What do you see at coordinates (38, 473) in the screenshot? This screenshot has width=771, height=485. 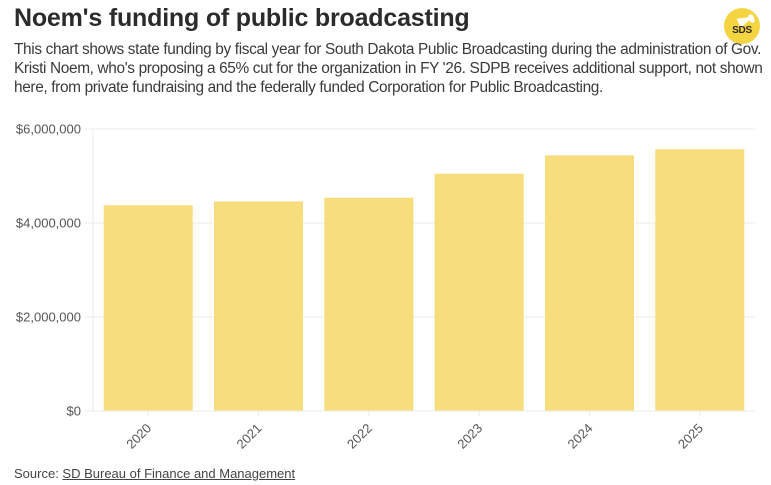 I see `source-label: Source:` at bounding box center [38, 473].